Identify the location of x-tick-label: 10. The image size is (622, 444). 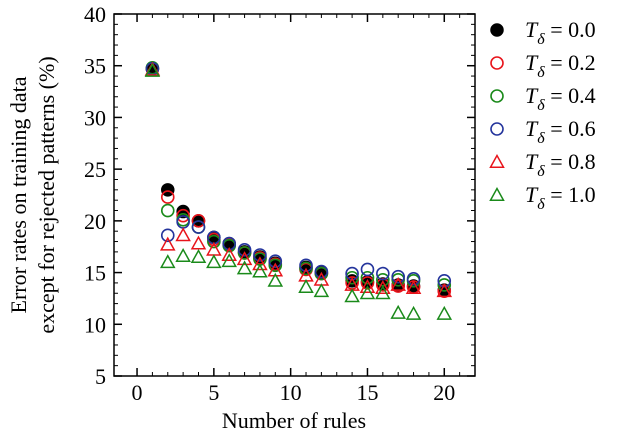
(291, 392).